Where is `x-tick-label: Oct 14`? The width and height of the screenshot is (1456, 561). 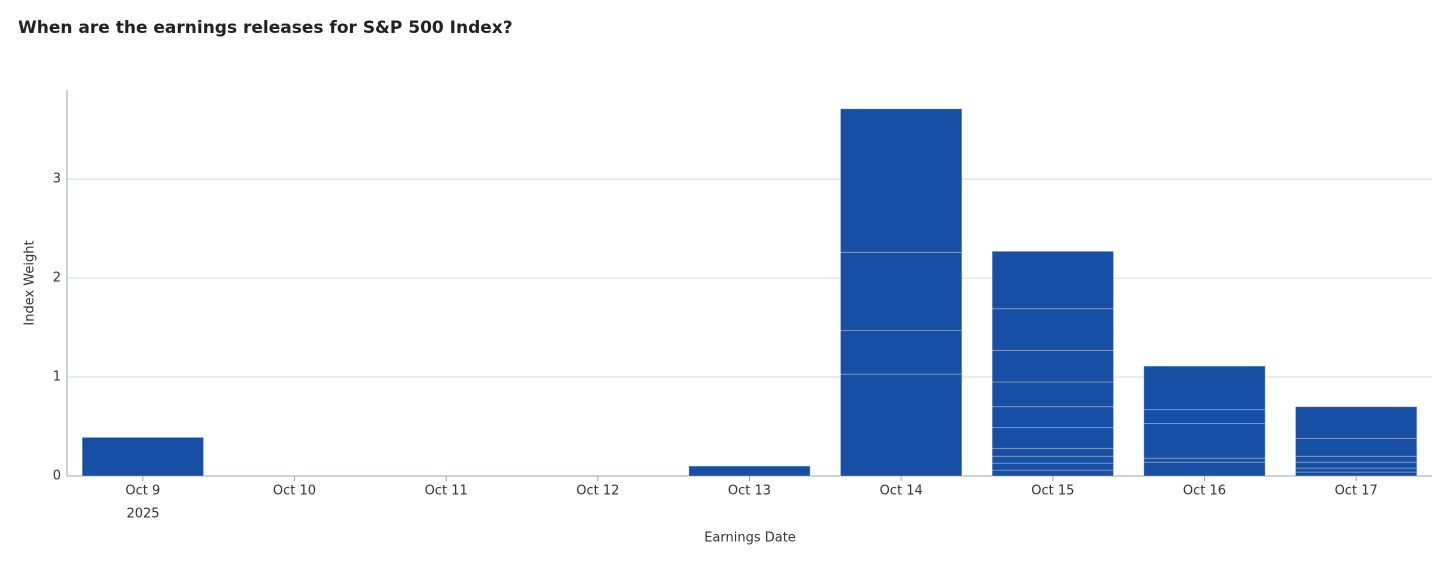
x-tick-label: Oct 14 is located at coordinates (901, 491).